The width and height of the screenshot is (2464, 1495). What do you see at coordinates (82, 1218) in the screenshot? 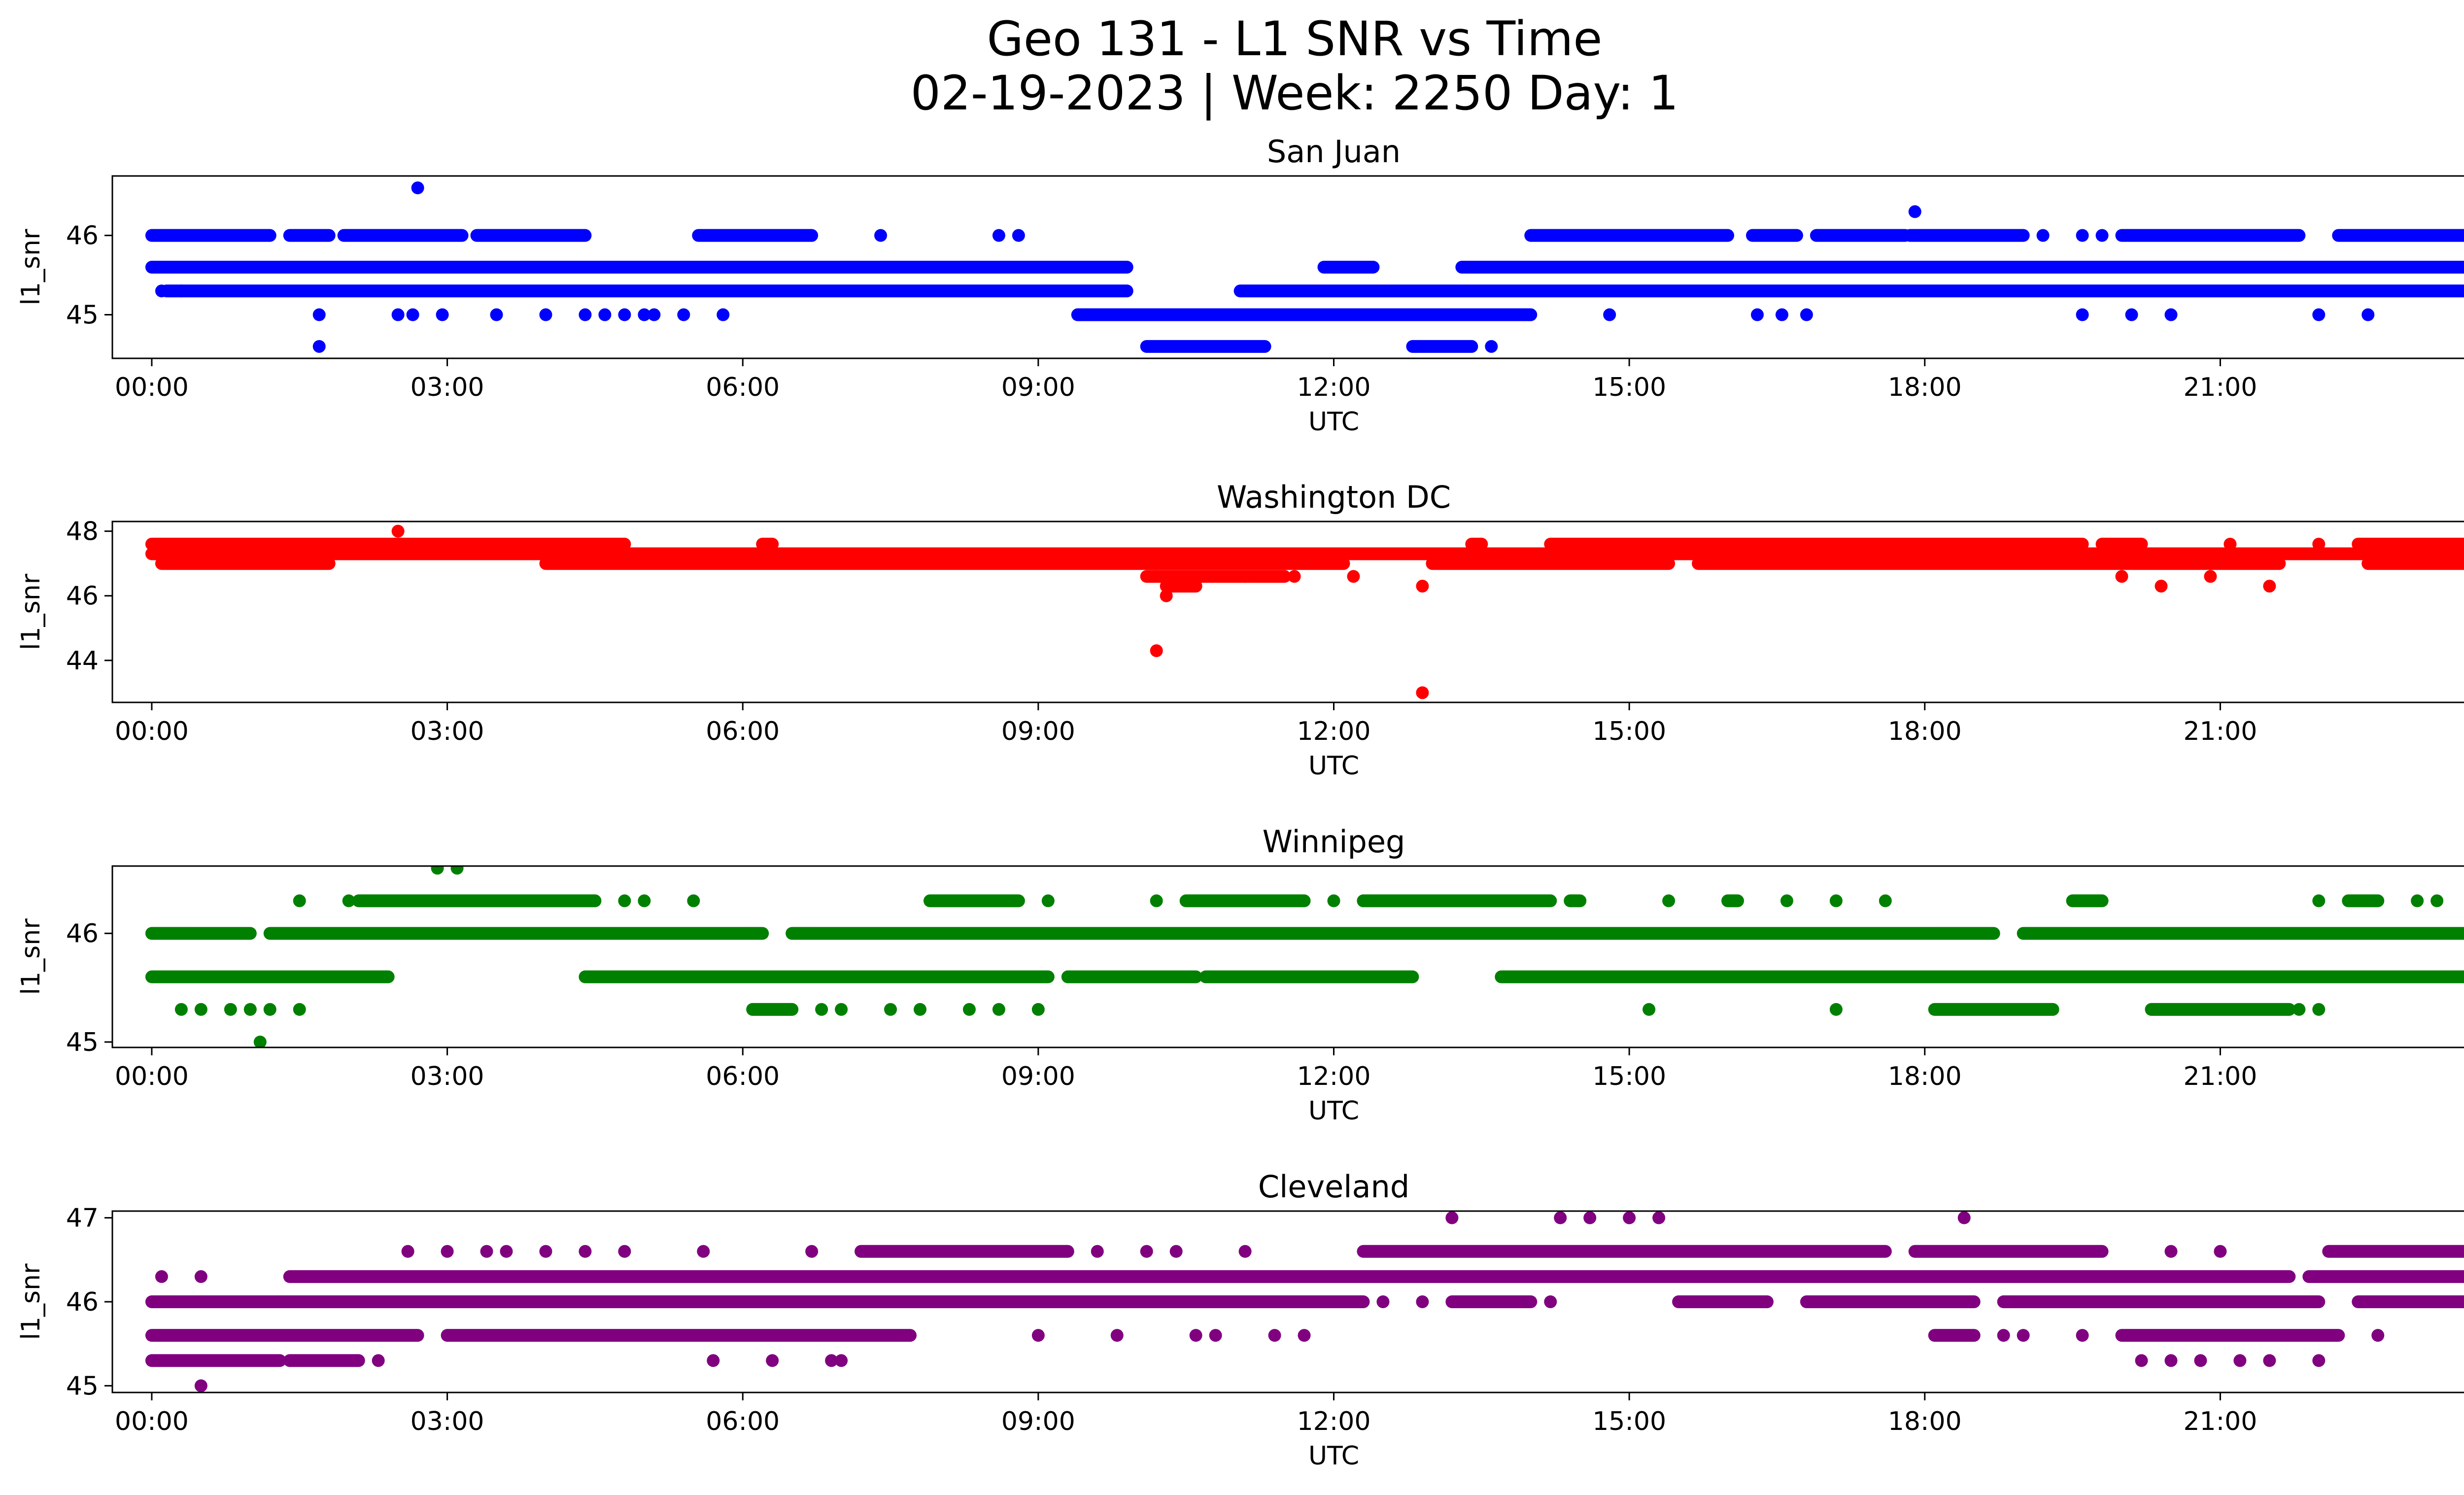
I see `y-tick-label: 47` at bounding box center [82, 1218].